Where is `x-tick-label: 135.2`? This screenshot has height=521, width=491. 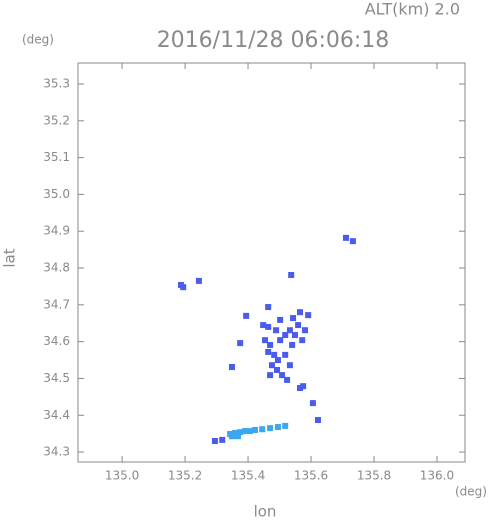
x-tick-label: 135.2 is located at coordinates (185, 476).